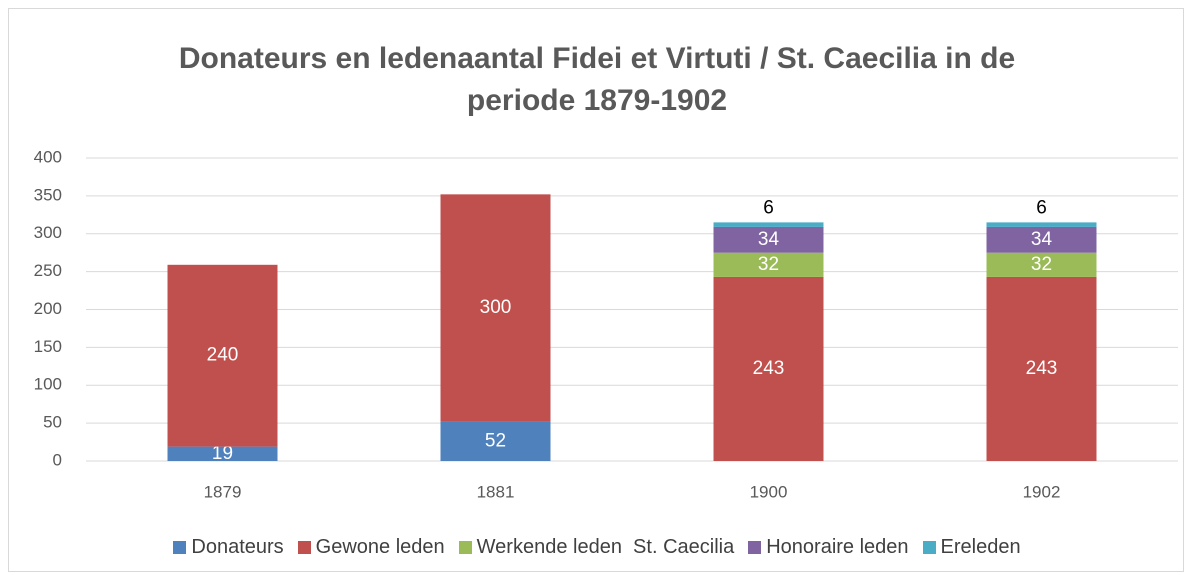 This screenshot has height=581, width=1194. Describe the element at coordinates (605, 547) in the screenshot. I see `legend-label: Werkende leden St. Caecilia` at that location.